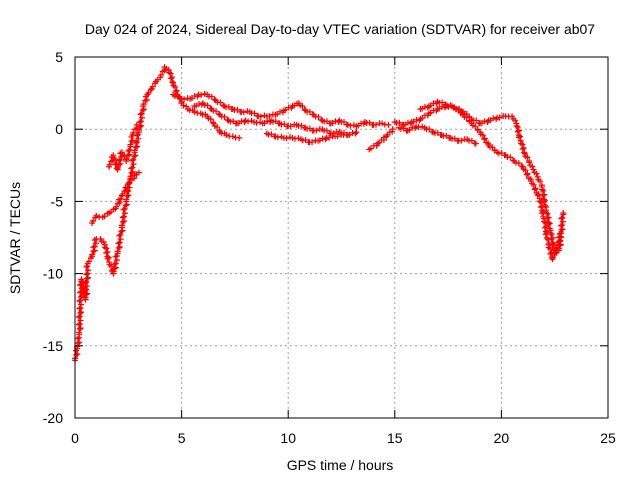 This screenshot has width=640, height=480. What do you see at coordinates (340, 465) in the screenshot?
I see `x-axis-label: GPS time / hours` at bounding box center [340, 465].